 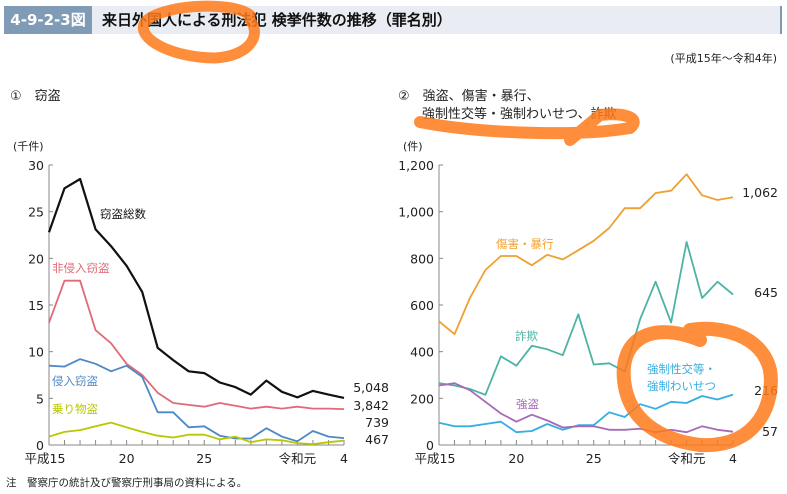 What do you see at coordinates (770, 431) in the screenshot?
I see `end-value-label-robbery: 57` at bounding box center [770, 431].